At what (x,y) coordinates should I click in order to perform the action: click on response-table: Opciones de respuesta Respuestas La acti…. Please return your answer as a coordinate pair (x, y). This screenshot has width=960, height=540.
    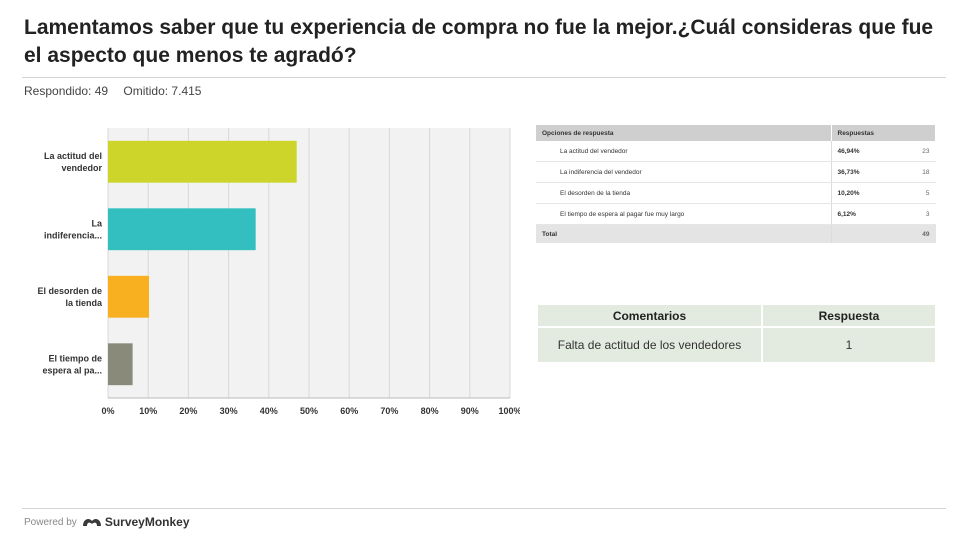
    Looking at the image, I should click on (736, 184).